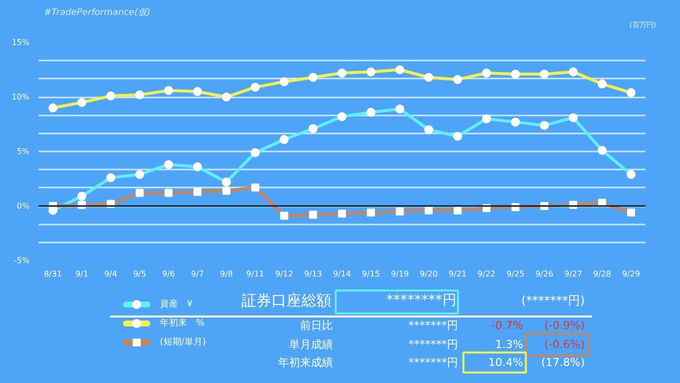  What do you see at coordinates (487, 274) in the screenshot?
I see `x-tick-label: 9/22` at bounding box center [487, 274].